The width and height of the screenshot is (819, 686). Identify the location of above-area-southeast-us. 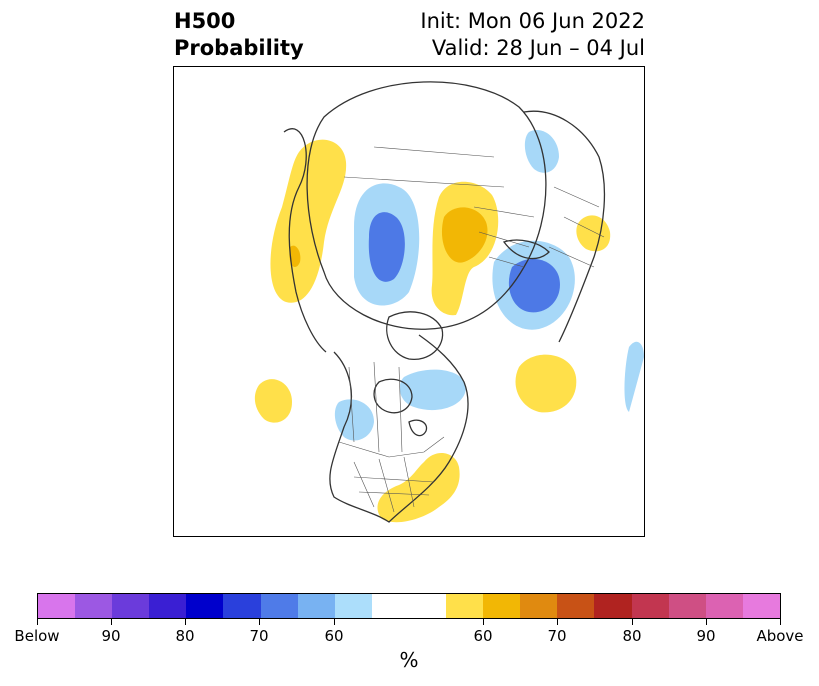
(418, 487).